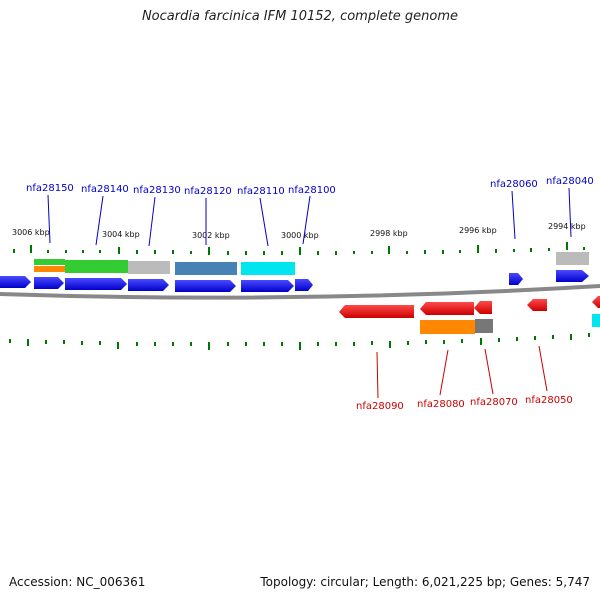 Image resolution: width=600 pixels, height=600 pixels. I want to click on gene-label-nfa28150: nfa28150, so click(50, 188).